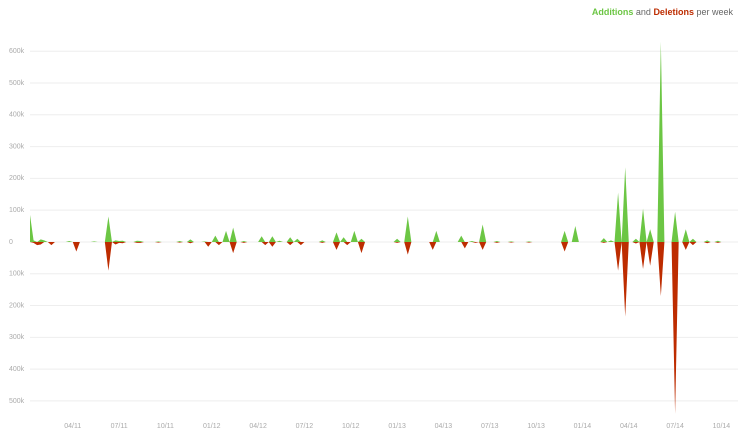 This screenshot has width=738, height=447. I want to click on x-tick-label: 10/14, so click(722, 426).